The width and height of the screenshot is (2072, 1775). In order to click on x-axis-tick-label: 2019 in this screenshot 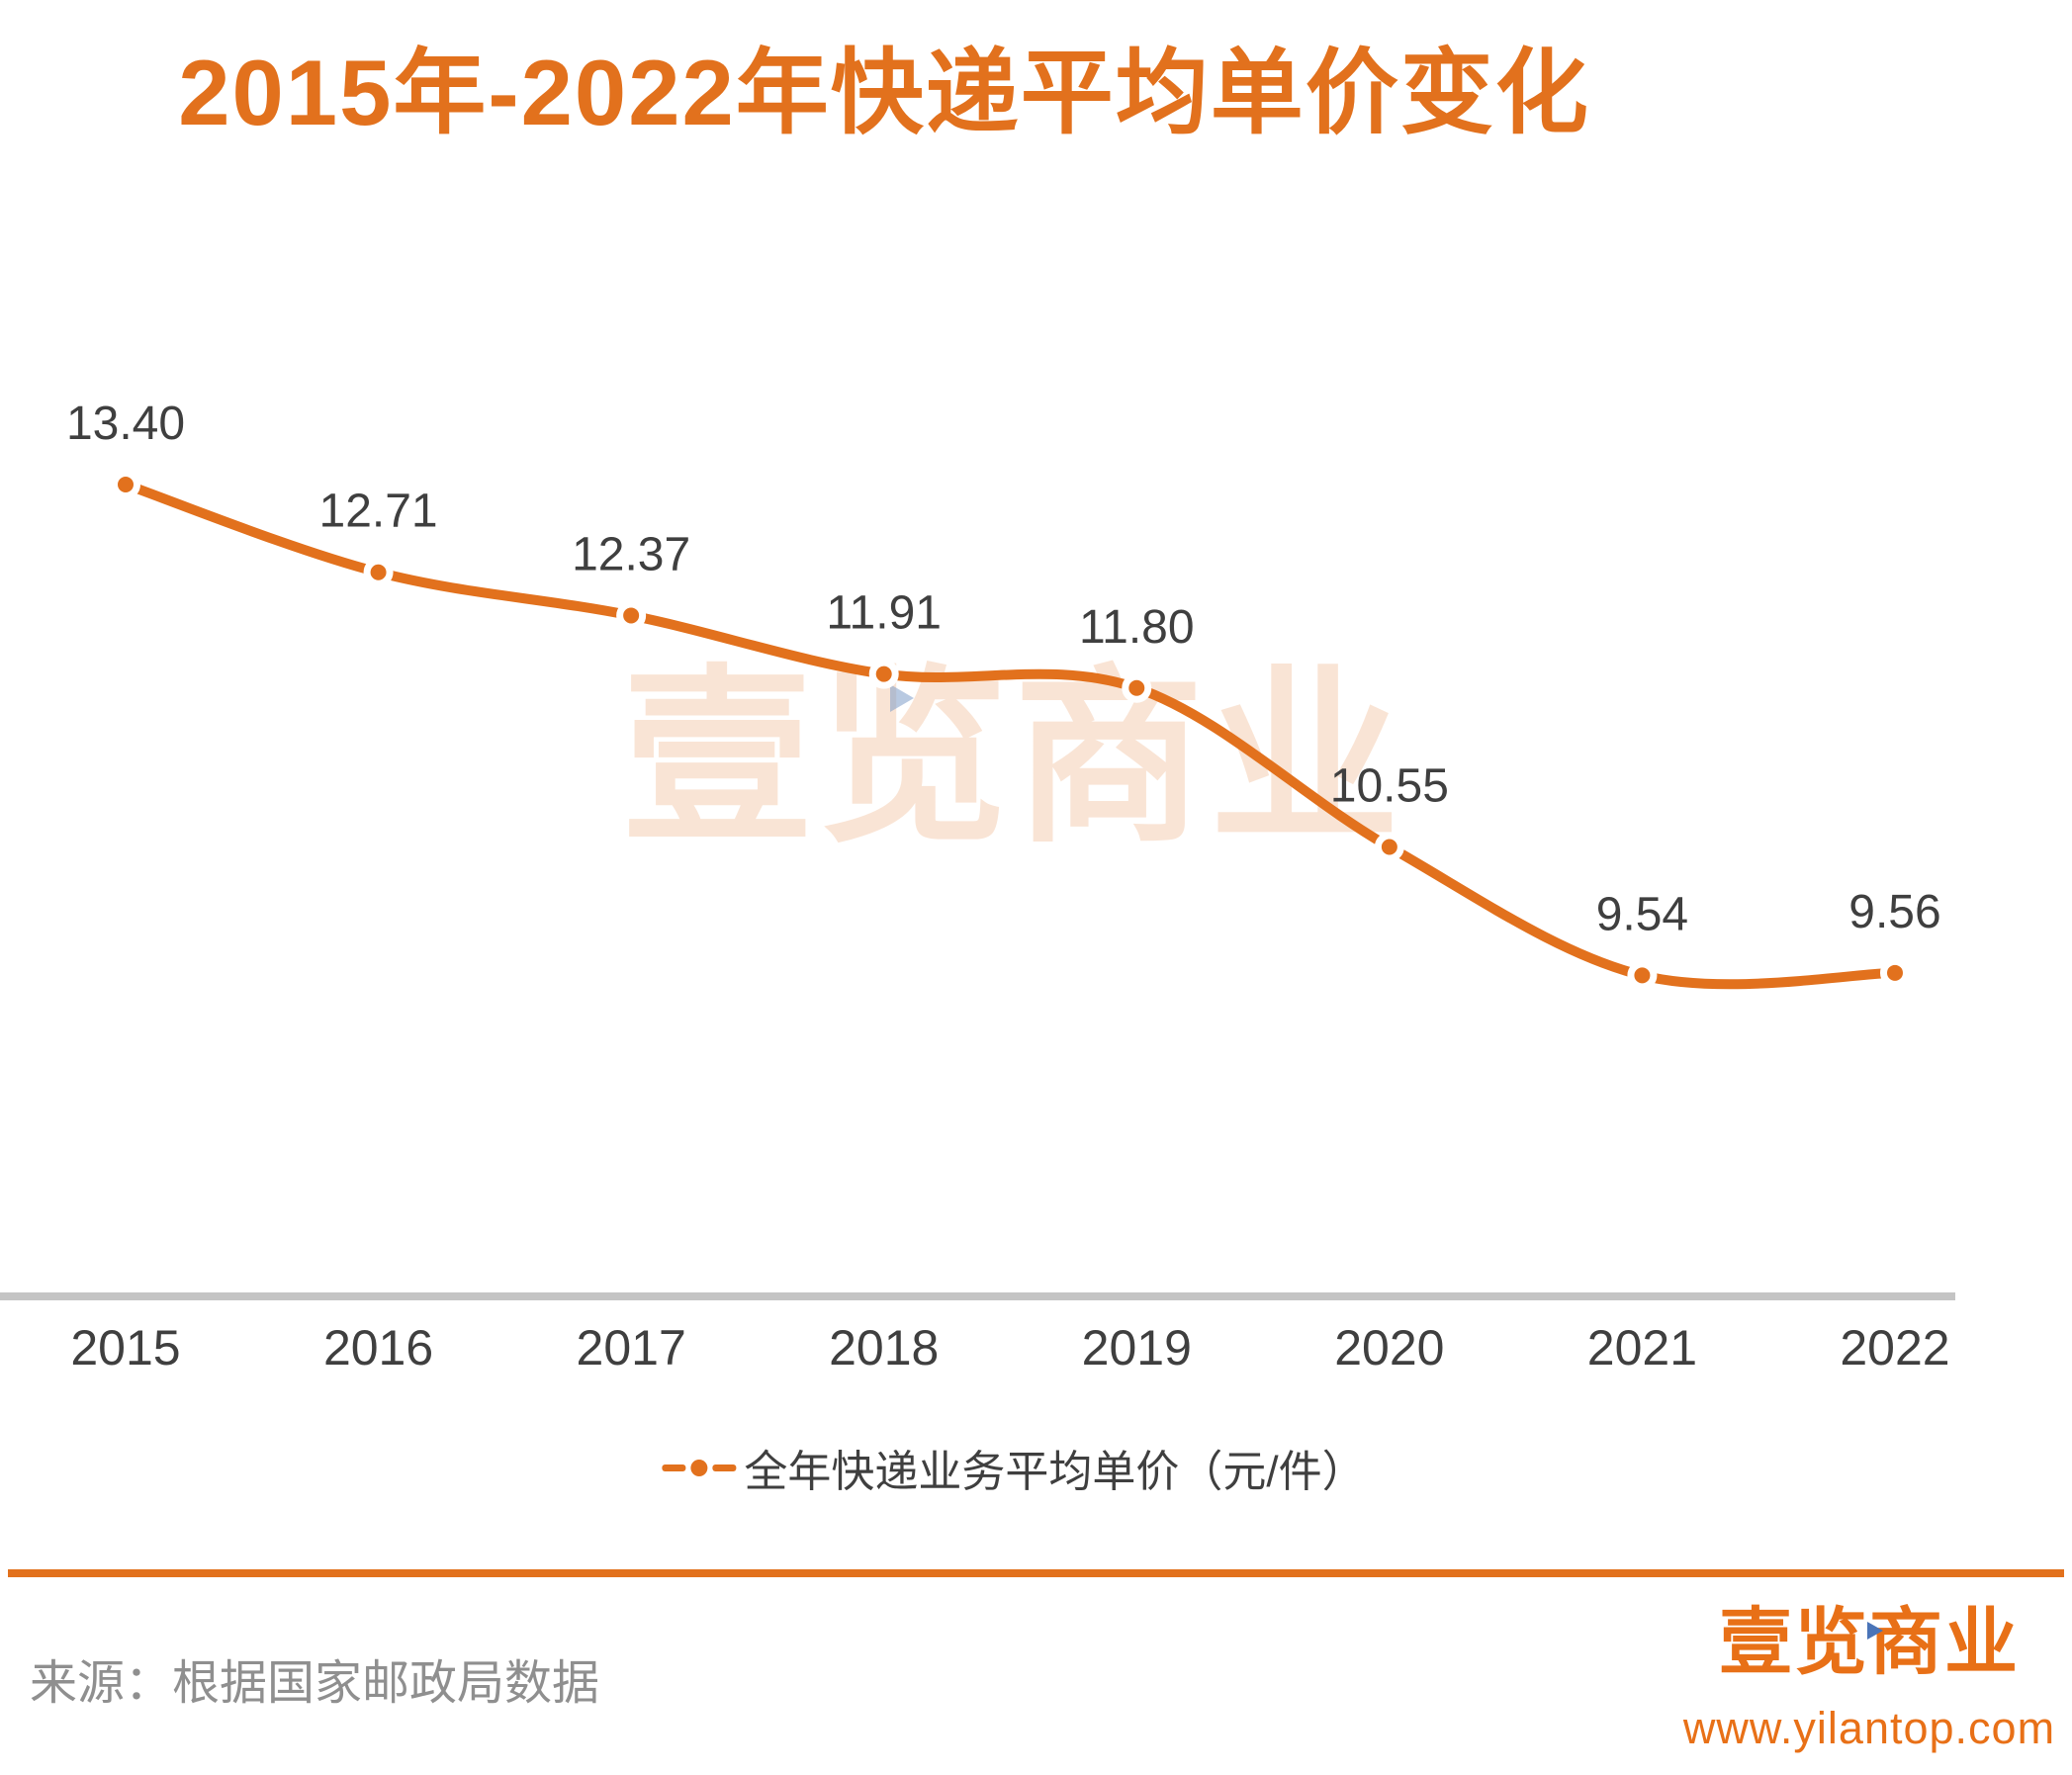, I will do `click(1137, 1348)`.